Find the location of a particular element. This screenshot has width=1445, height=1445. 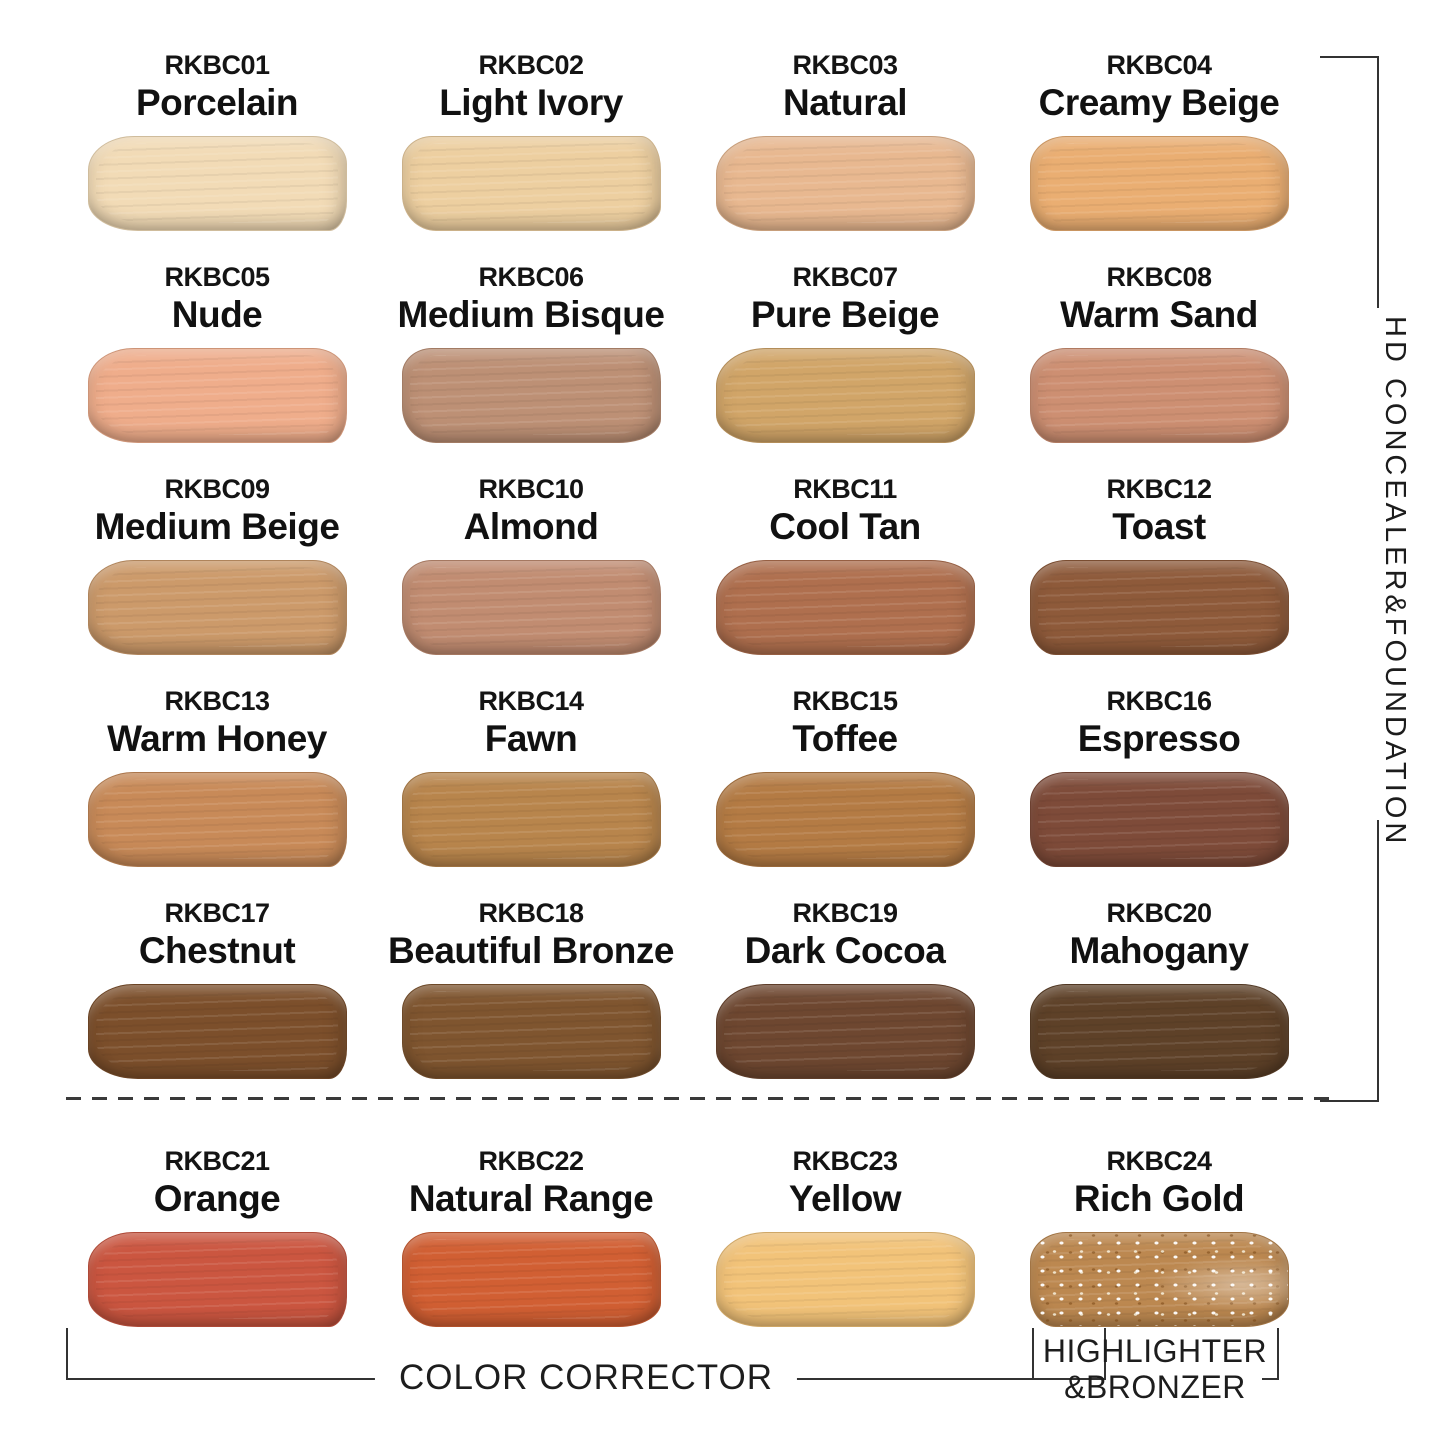

shade-name: Light Ivory is located at coordinates (531, 103).